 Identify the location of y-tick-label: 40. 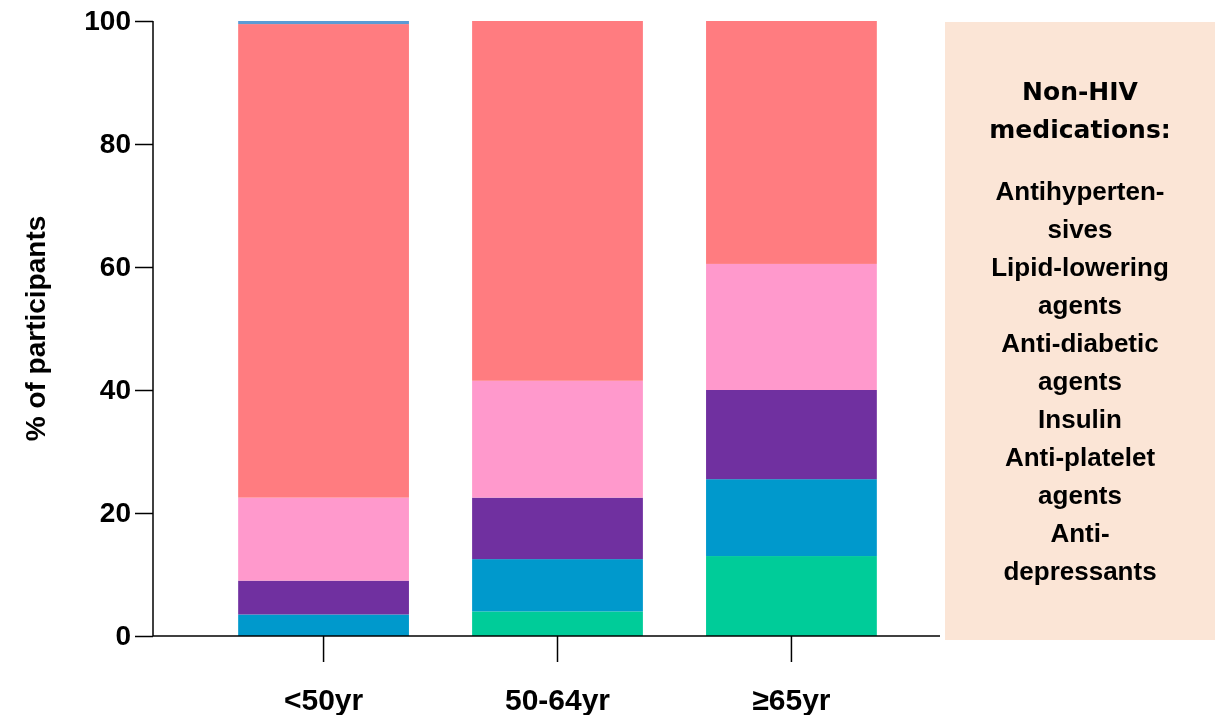
(115, 390).